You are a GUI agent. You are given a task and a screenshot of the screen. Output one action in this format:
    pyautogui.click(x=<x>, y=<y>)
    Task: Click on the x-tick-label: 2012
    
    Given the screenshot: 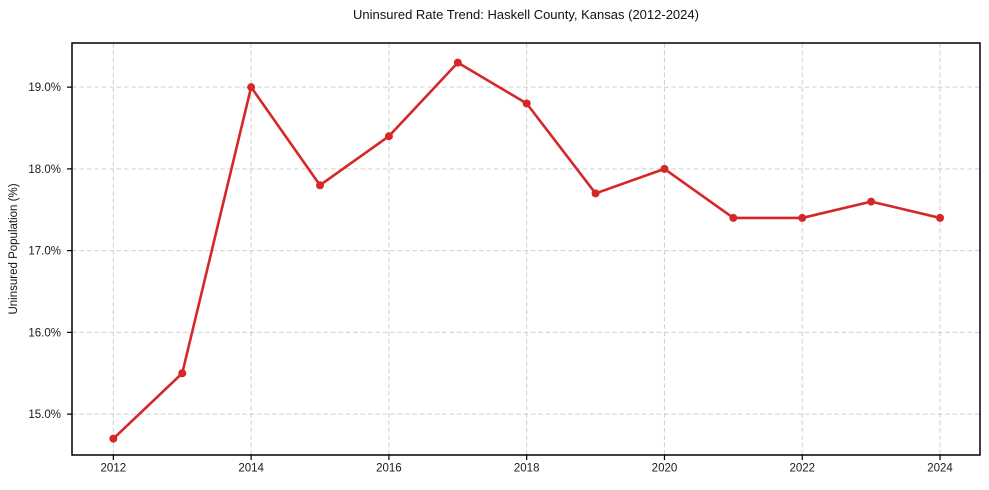 What is the action you would take?
    pyautogui.click(x=114, y=469)
    